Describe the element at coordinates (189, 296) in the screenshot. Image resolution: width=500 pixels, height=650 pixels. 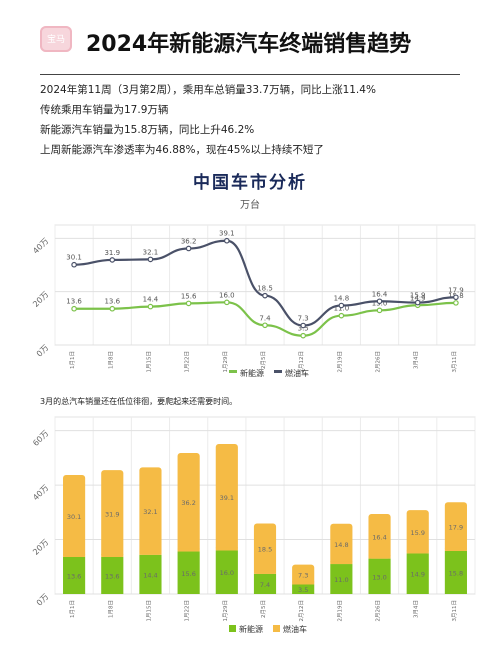
I see `data-label: 15.6` at that location.